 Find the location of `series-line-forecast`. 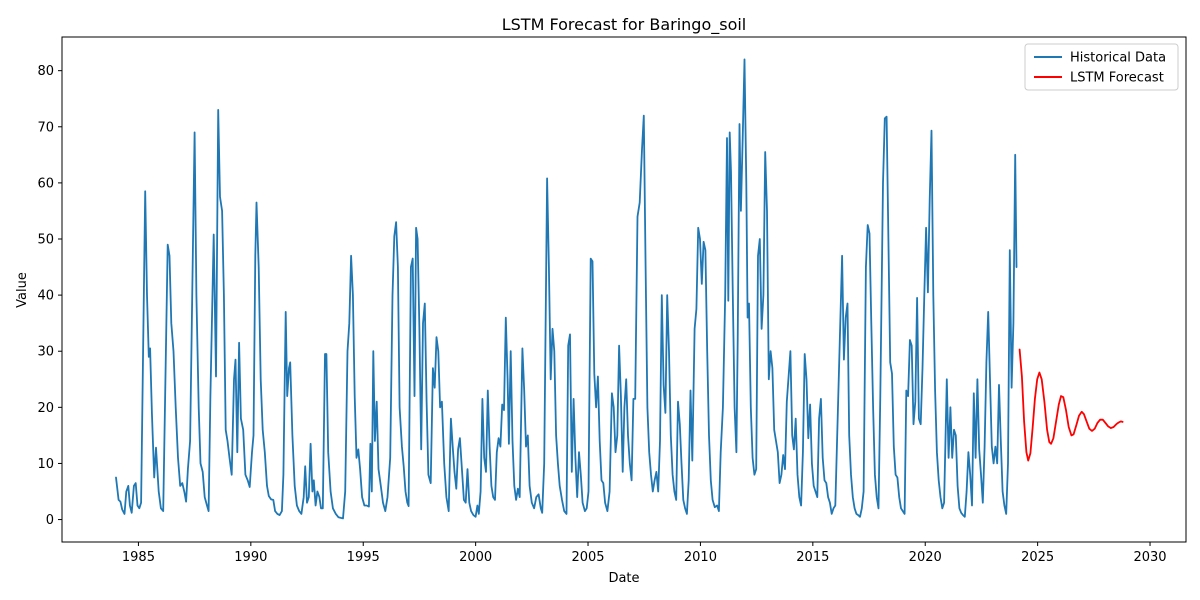

series-line-forecast is located at coordinates (1071, 405).